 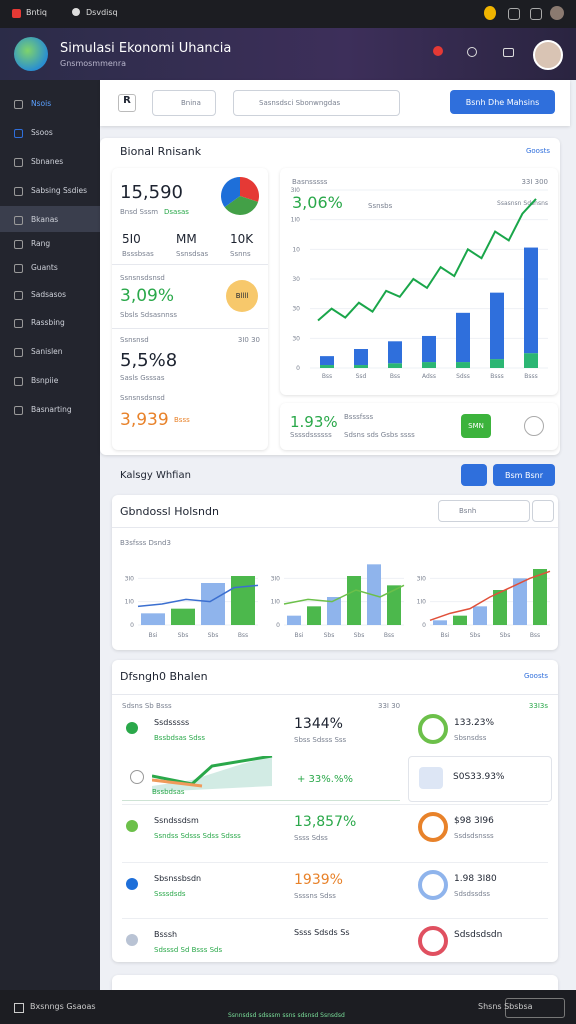 I want to click on stat-label: Ssnsdsas, so click(x=192, y=254).